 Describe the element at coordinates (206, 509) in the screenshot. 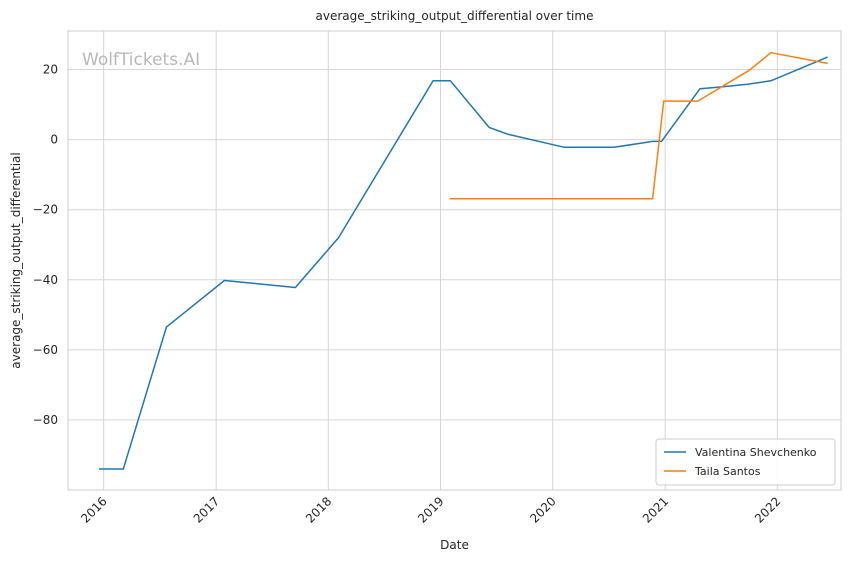

I see `x-tick-label: 2017` at that location.